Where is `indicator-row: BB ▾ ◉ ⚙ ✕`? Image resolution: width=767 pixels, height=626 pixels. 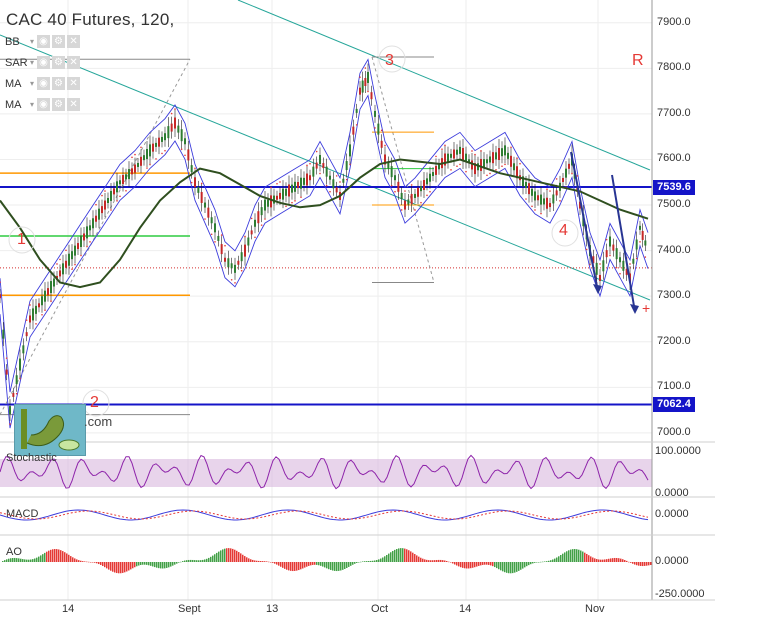 indicator-row: BB ▾ ◉ ⚙ ✕ is located at coordinates (43, 41).